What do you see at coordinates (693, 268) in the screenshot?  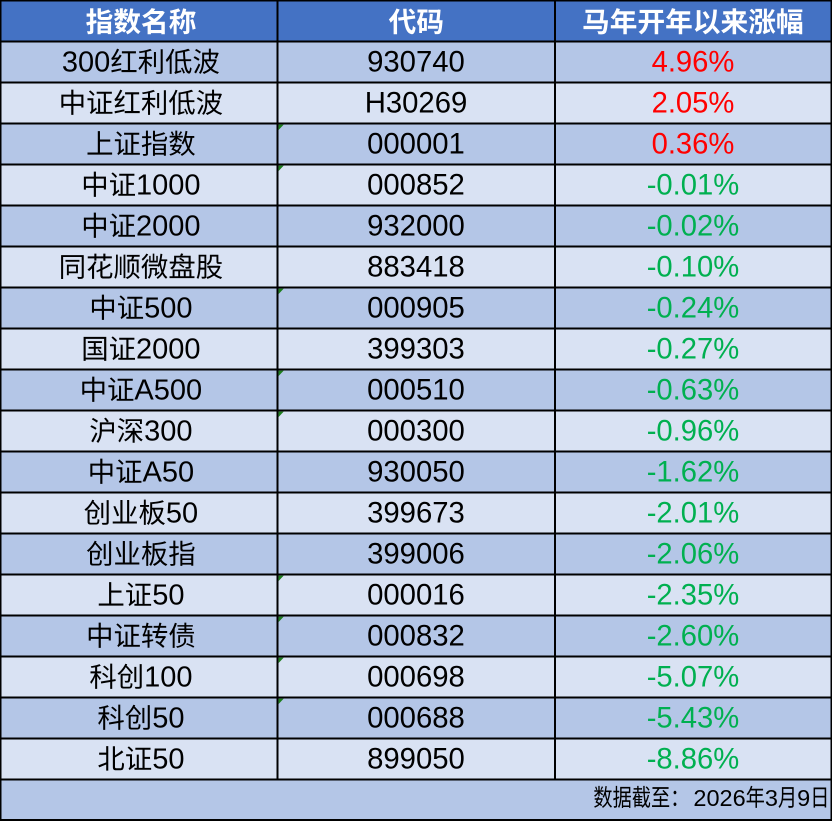 I see `svg-text: -0.10%` at bounding box center [693, 268].